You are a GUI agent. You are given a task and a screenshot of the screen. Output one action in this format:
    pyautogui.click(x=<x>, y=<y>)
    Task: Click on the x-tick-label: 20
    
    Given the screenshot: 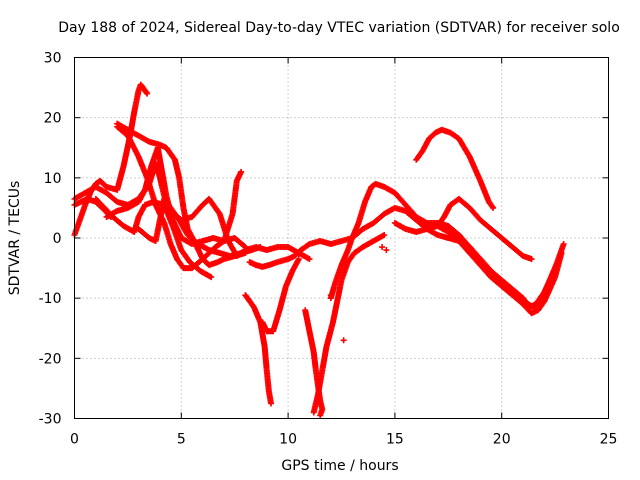 What is the action you would take?
    pyautogui.click(x=502, y=440)
    